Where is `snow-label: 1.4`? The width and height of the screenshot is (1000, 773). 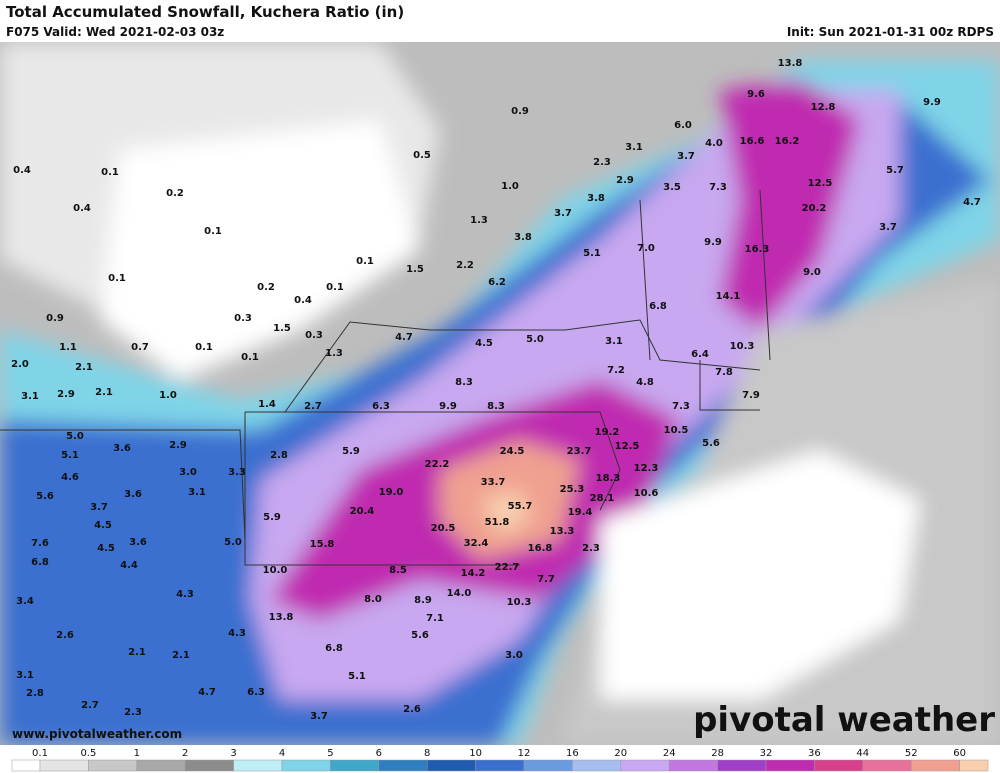
snow-label: 1.4 is located at coordinates (267, 404).